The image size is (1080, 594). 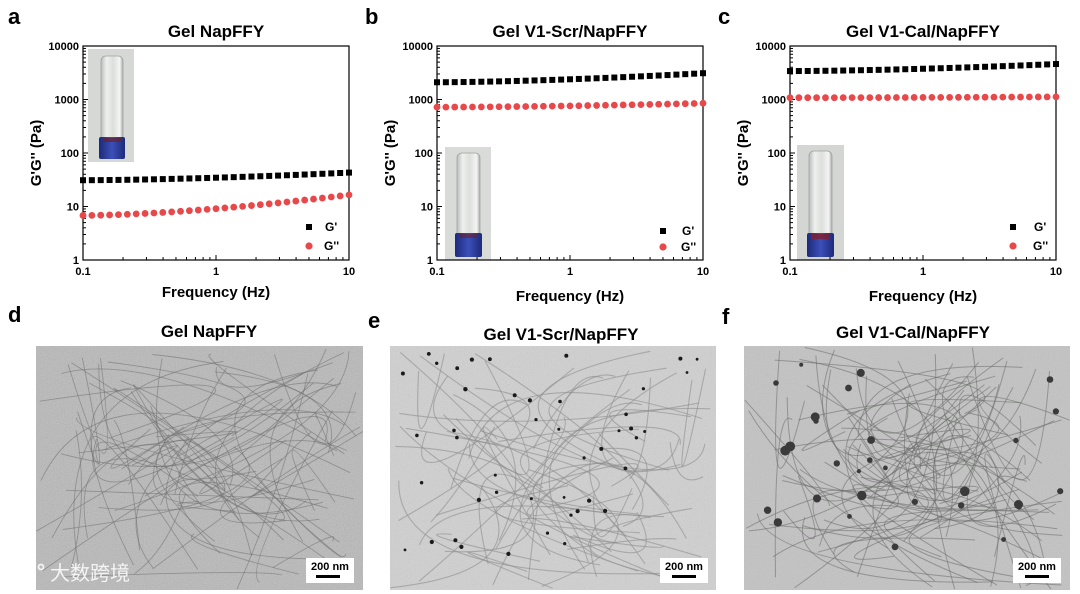 I want to click on x-axis-label: Frequency (Hz), so click(x=923, y=296).